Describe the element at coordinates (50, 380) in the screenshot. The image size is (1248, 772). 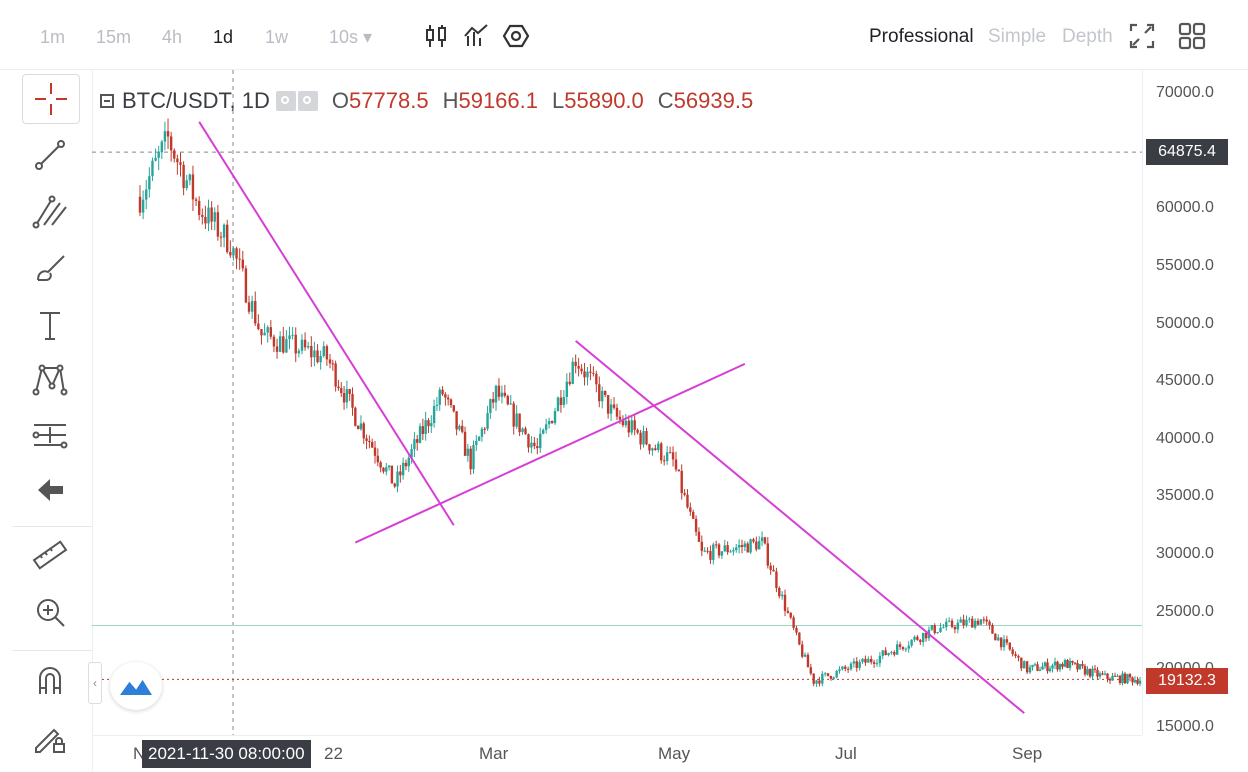
I see `pattern-tool-button` at that location.